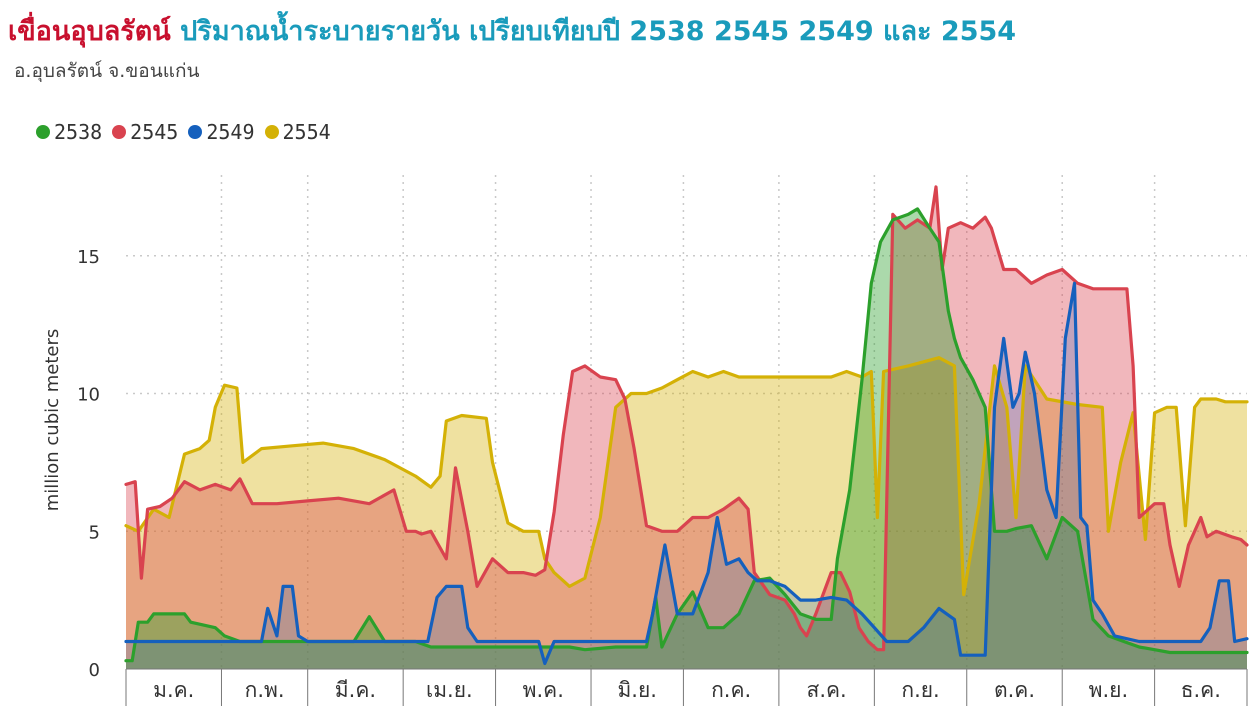  What do you see at coordinates (920, 690) in the screenshot?
I see `month-label: ก.ย.` at bounding box center [920, 690].